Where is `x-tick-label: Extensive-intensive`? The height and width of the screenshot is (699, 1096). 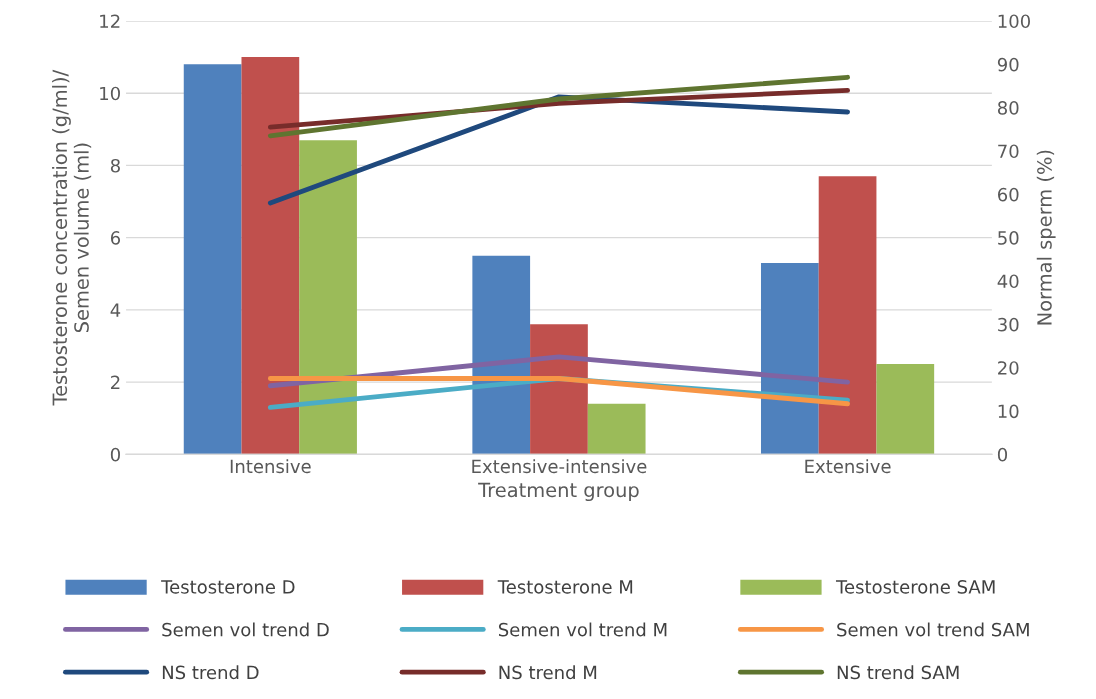 x-tick-label: Extensive-intensive is located at coordinates (559, 466).